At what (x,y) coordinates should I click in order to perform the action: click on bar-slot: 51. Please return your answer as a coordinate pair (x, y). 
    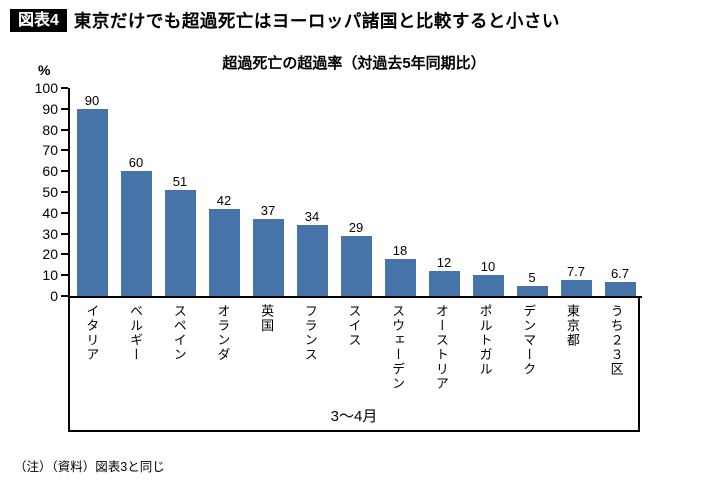
    Looking at the image, I should click on (180, 235).